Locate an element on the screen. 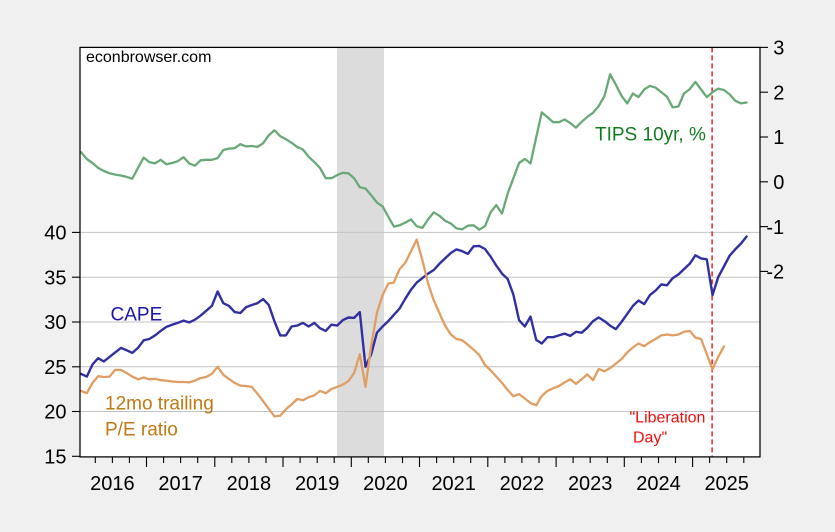  svg-text: 40 is located at coordinates (55, 234).